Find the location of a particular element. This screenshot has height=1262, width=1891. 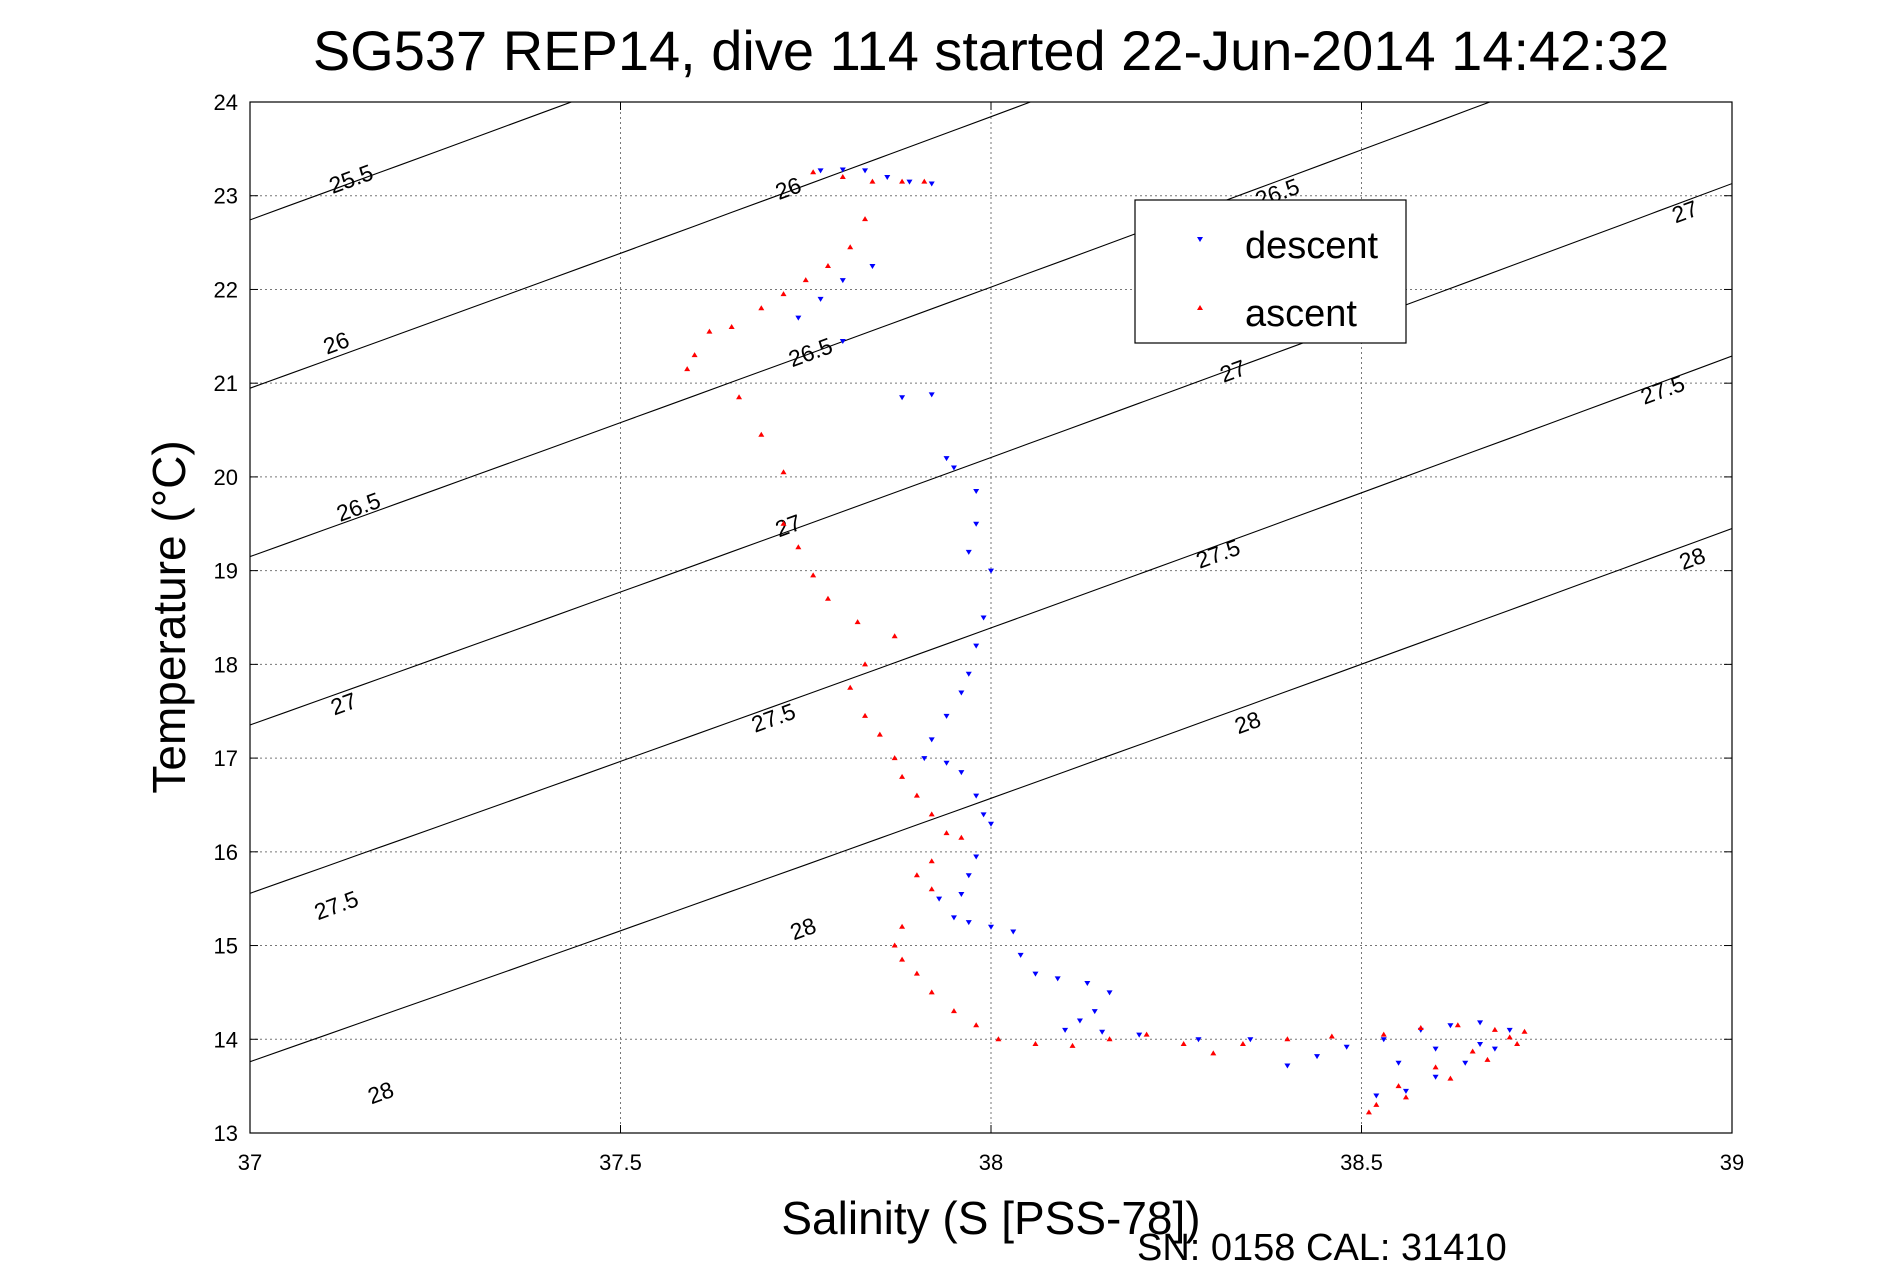

y-tick-label: 20 is located at coordinates (226, 477).